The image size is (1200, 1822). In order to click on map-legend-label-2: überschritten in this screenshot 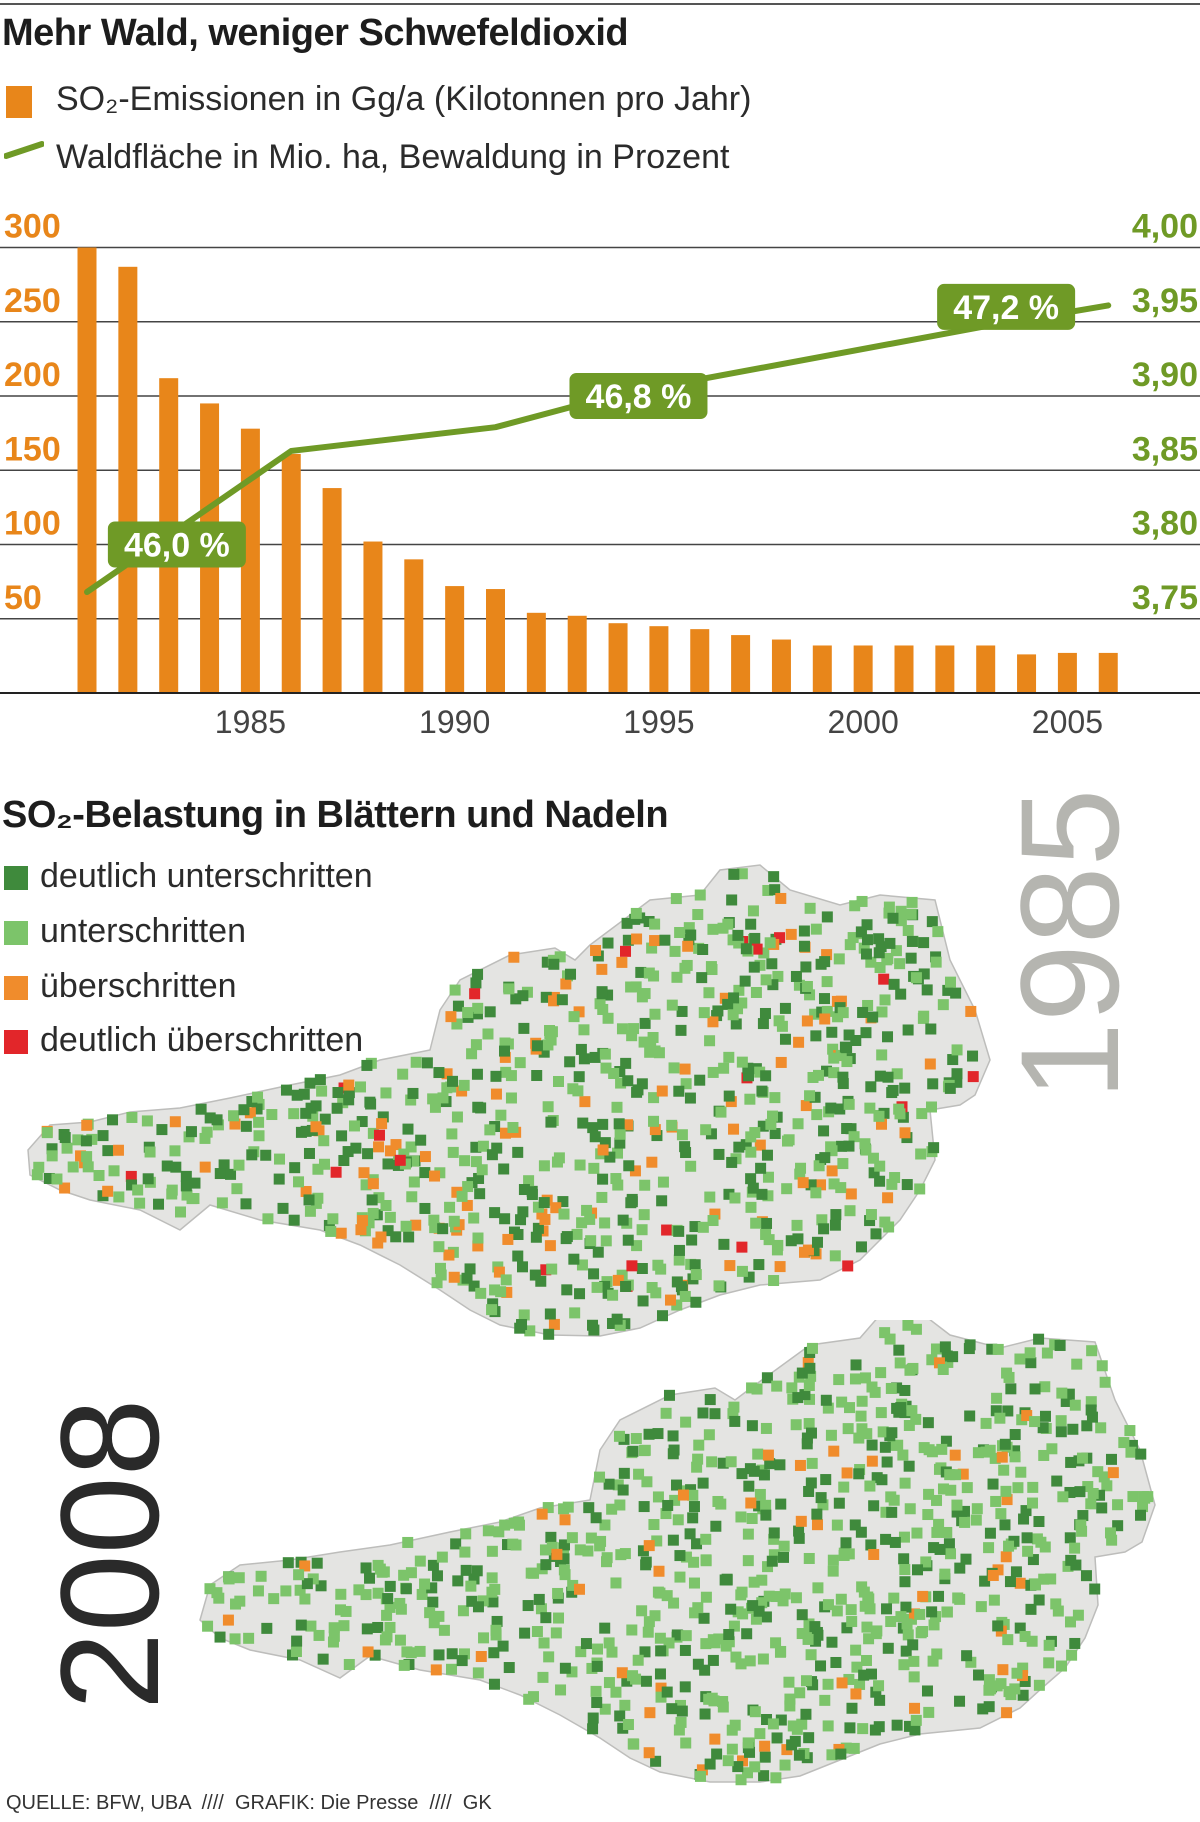, I will do `click(138, 986)`.